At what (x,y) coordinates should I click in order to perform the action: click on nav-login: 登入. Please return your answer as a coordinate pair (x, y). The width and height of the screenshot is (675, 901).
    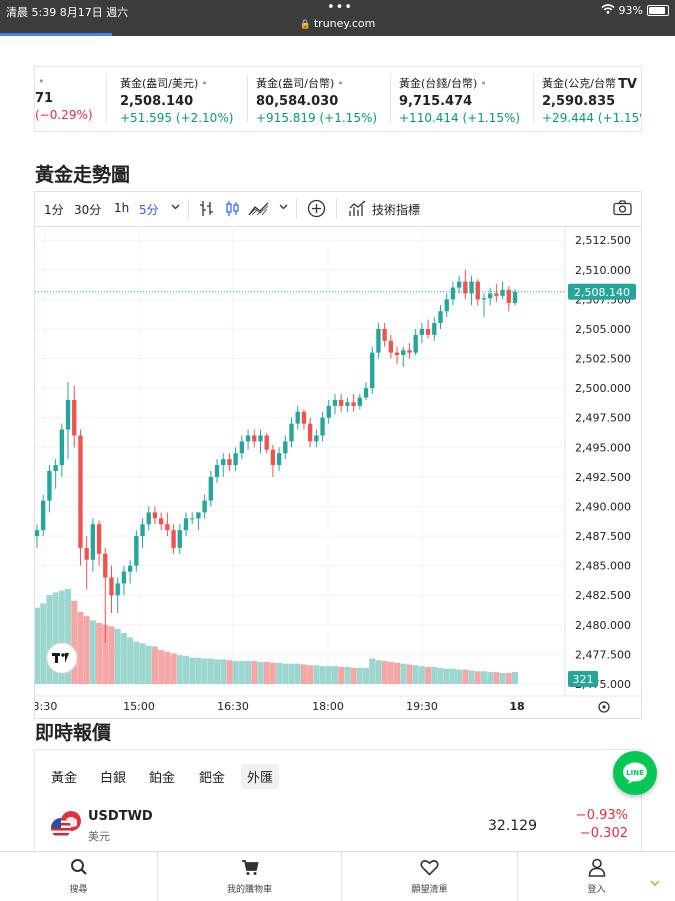
    Looking at the image, I should click on (596, 876).